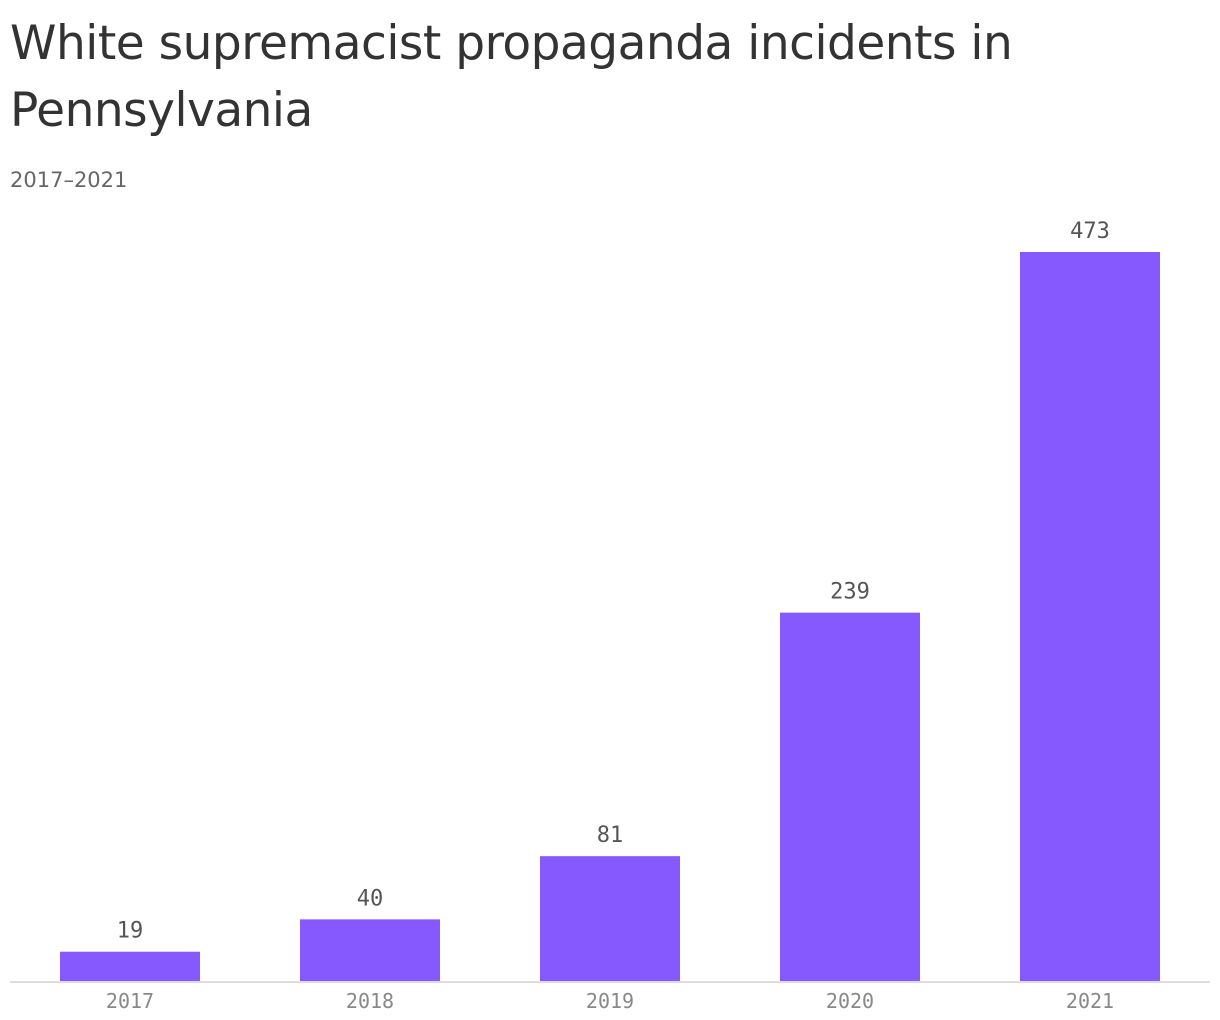 The height and width of the screenshot is (1020, 1220). I want to click on x-axis-tick-labels: 2017 2018 2019 2020 2021, so click(610, 1001).